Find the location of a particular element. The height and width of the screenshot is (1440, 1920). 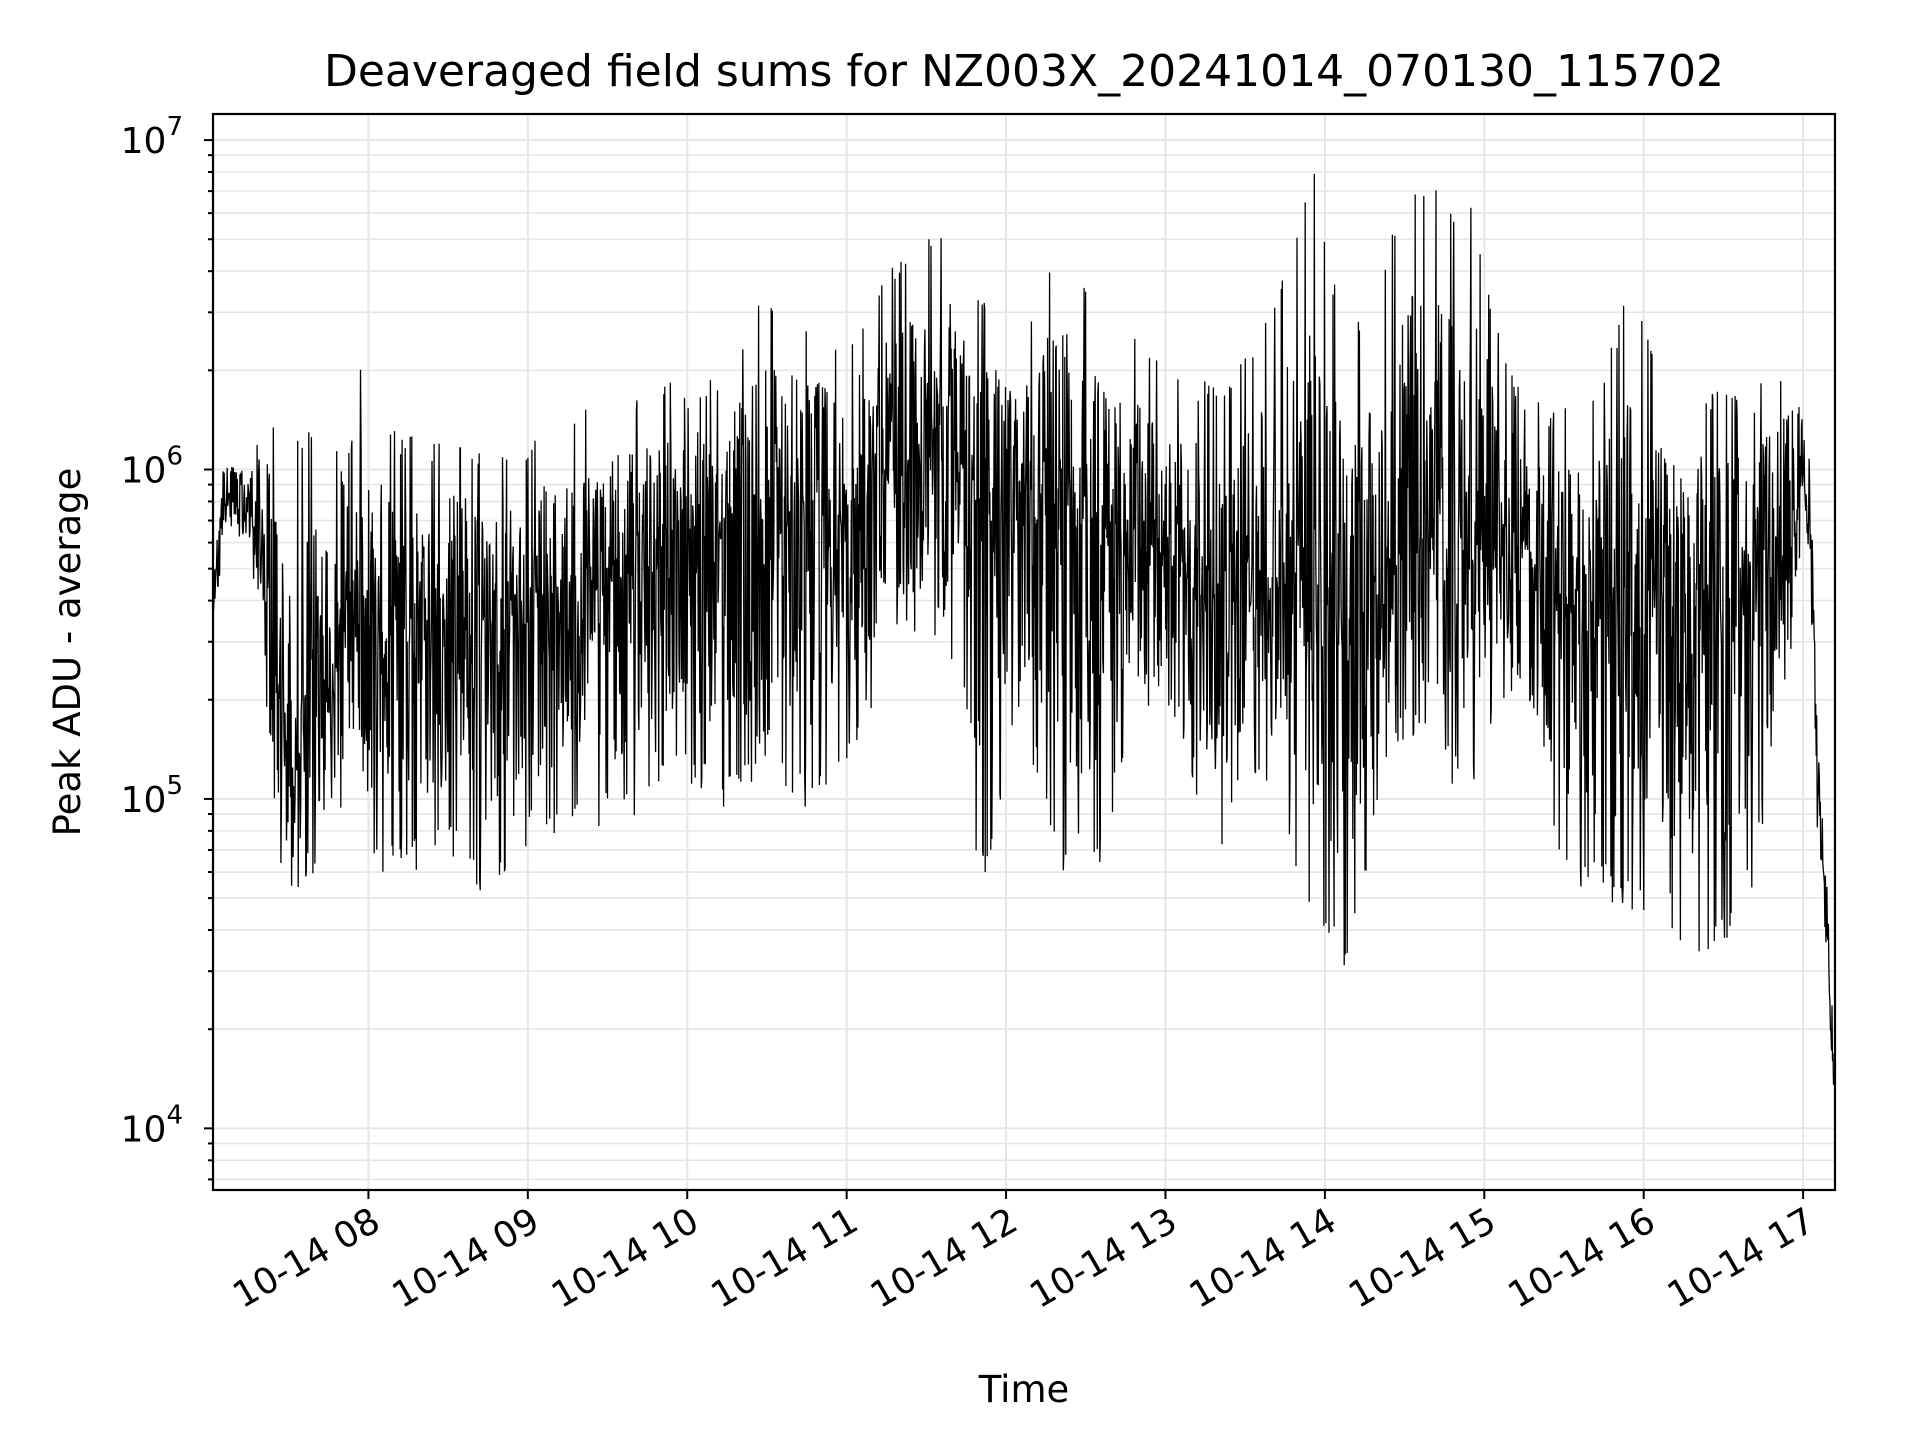

x-tick-label: 10-14 09 is located at coordinates (466, 1258).